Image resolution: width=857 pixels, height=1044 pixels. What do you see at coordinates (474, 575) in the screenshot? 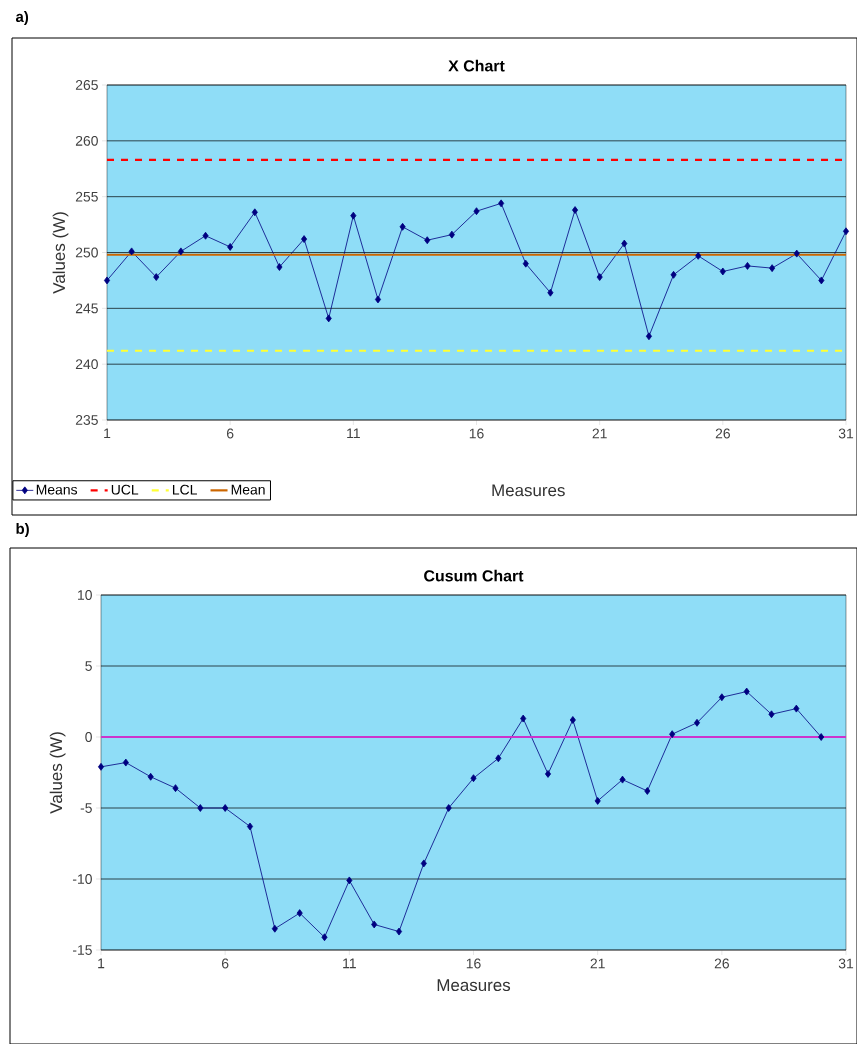
I see `chart-title: Cusum Chart` at bounding box center [474, 575].